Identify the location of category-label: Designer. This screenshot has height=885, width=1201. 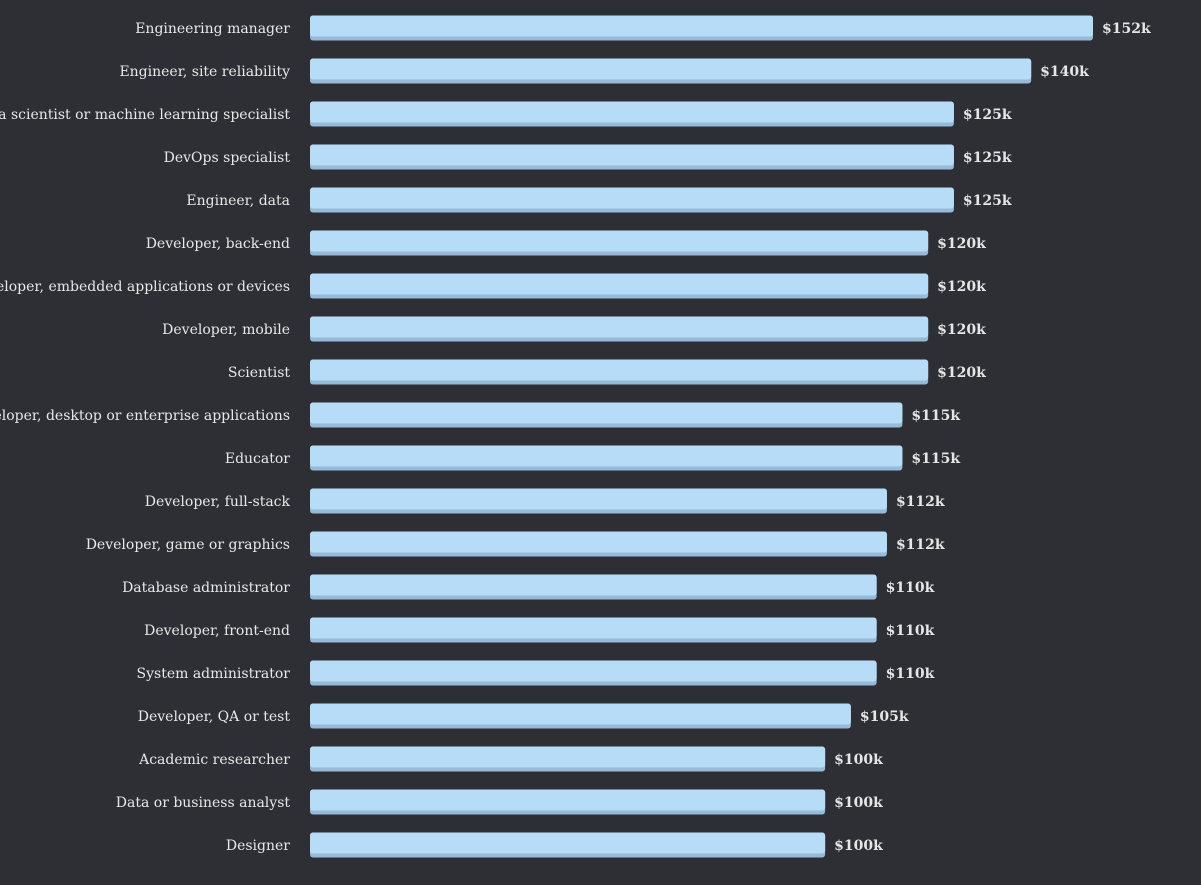
(258, 846).